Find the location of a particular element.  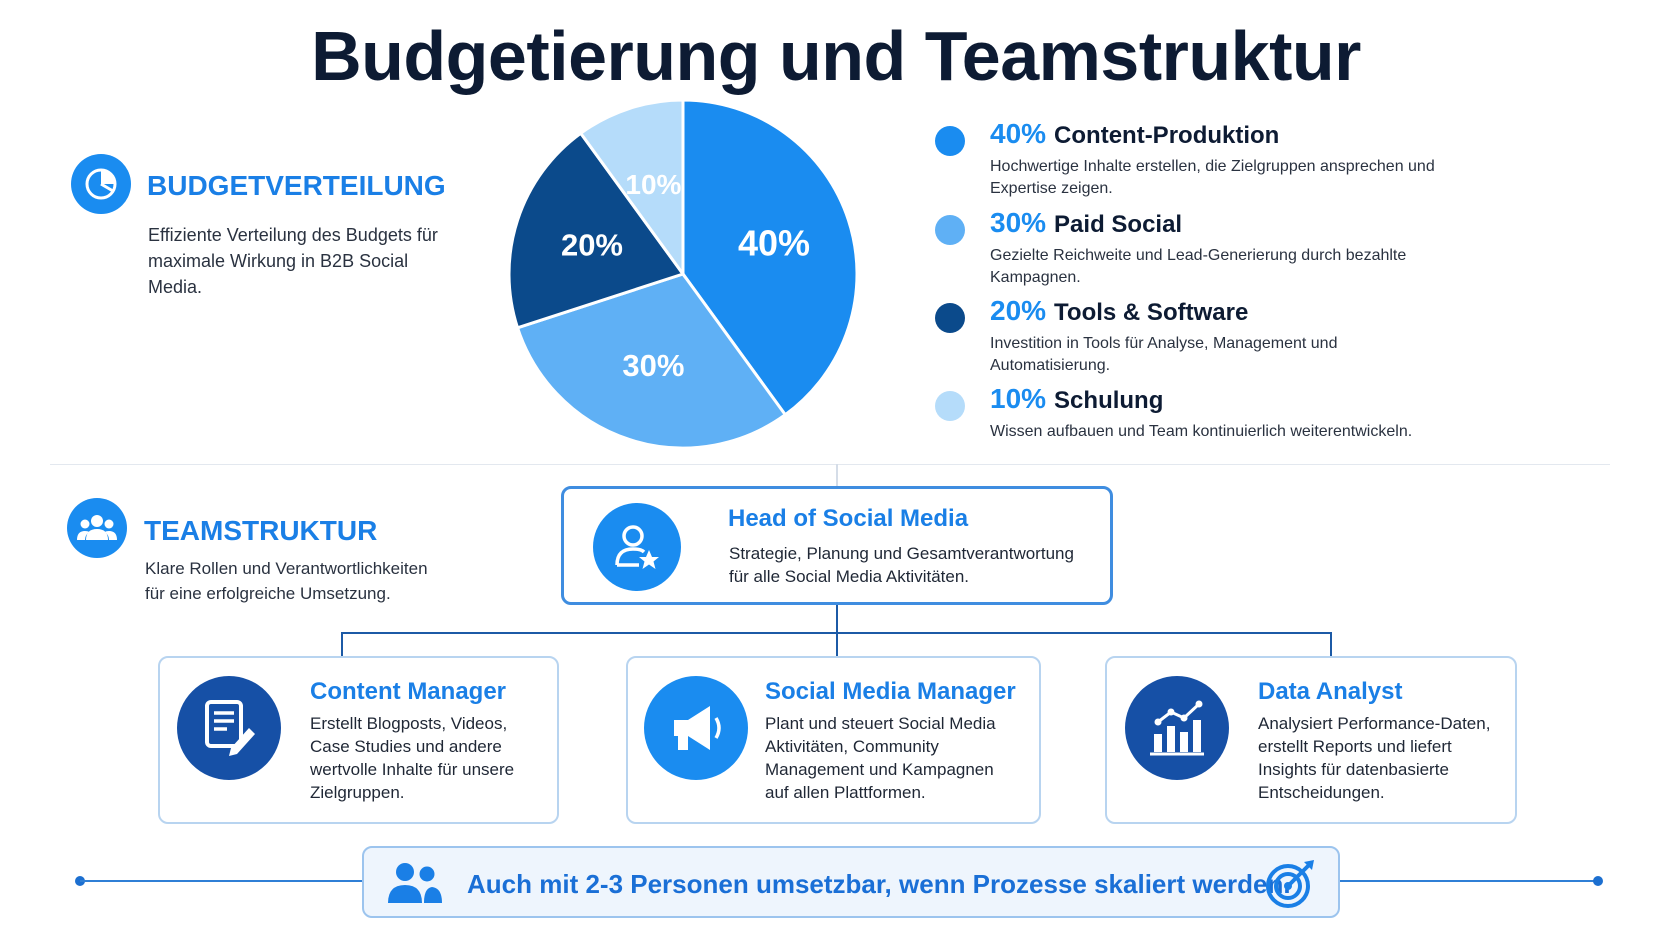

pie-slice-label: 30% is located at coordinates (653, 365).